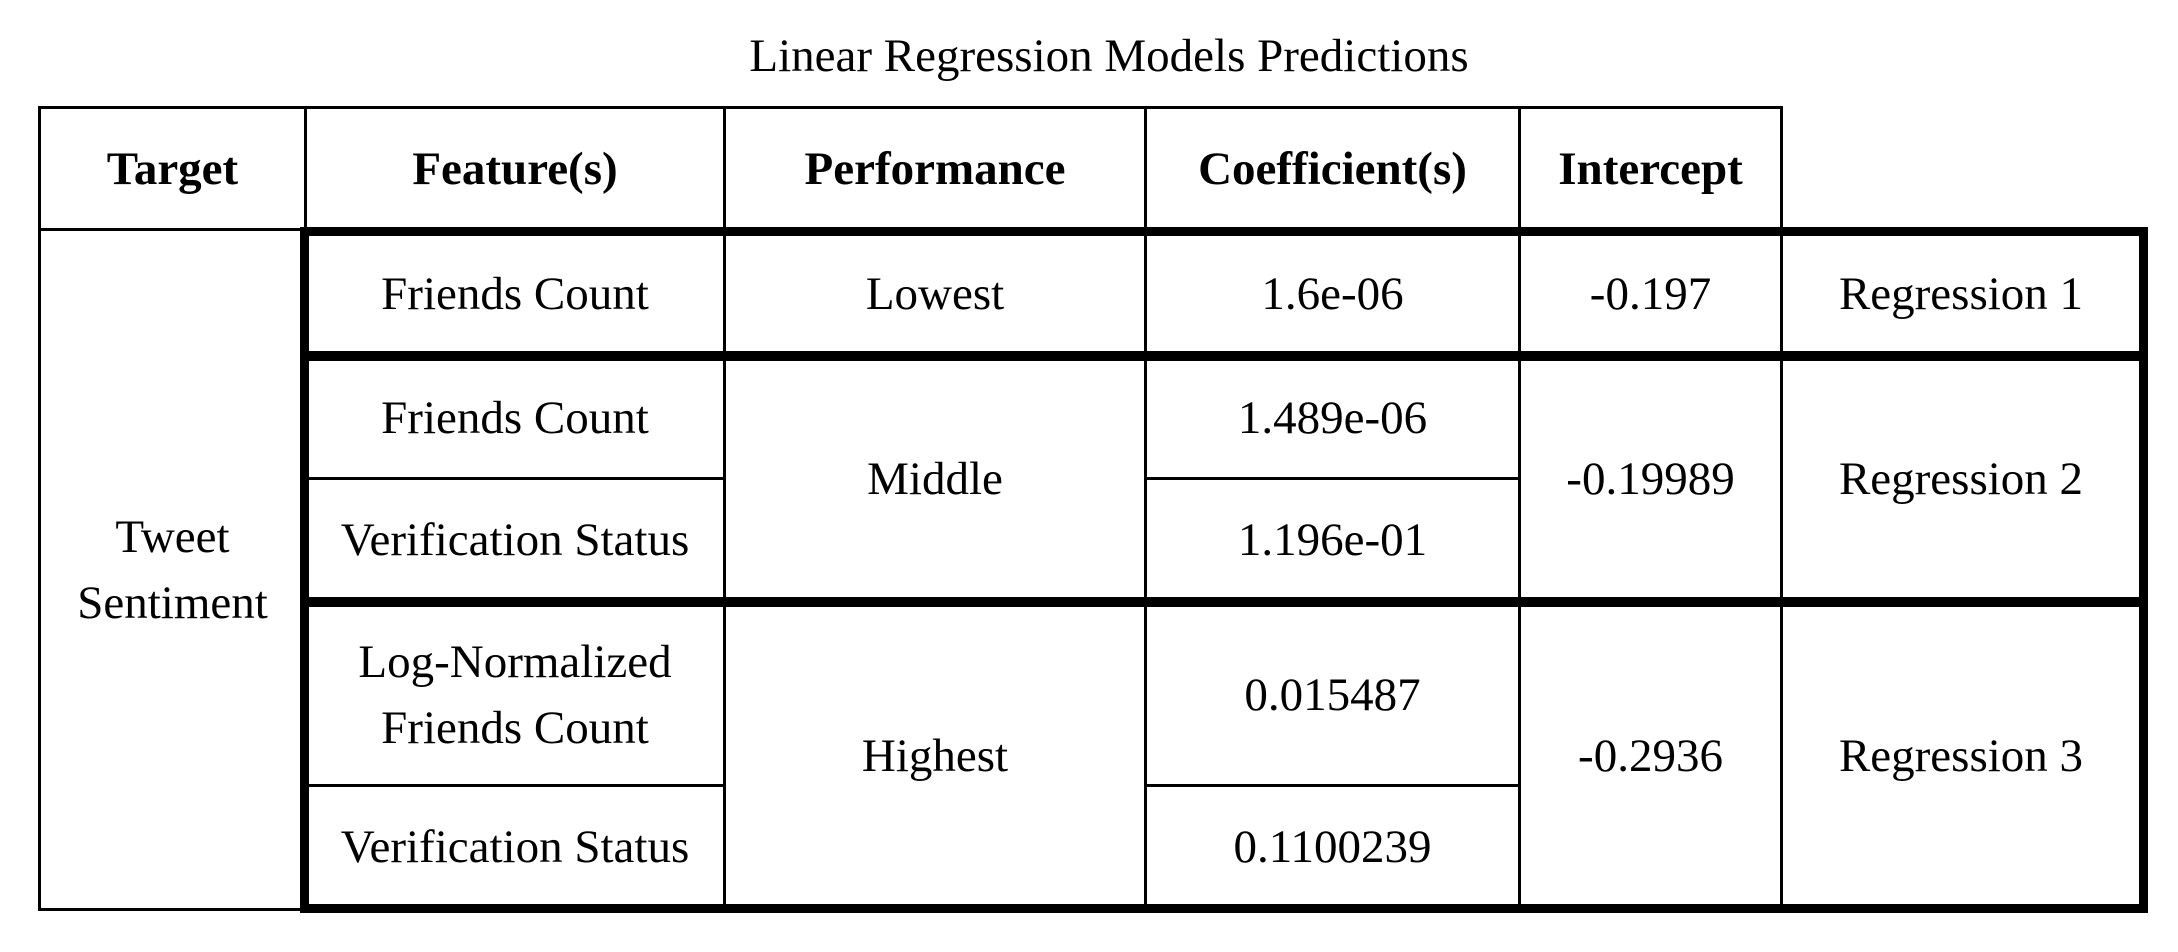 The height and width of the screenshot is (952, 2178). Describe the element at coordinates (935, 479) in the screenshot. I see `reg2-performance: Middle` at that location.